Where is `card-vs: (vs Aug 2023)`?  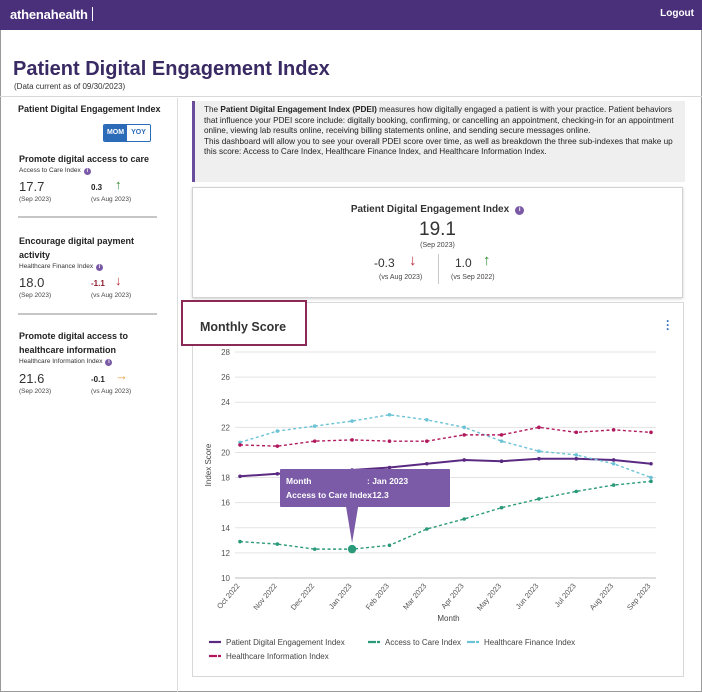 card-vs: (vs Aug 2023) is located at coordinates (111, 391).